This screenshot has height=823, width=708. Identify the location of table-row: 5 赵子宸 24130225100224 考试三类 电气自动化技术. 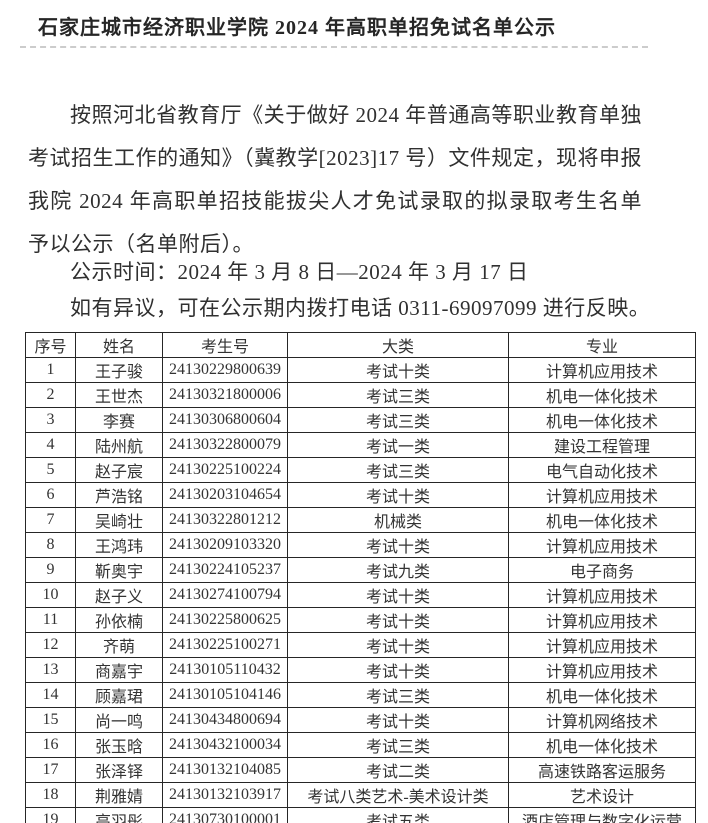
(360, 470).